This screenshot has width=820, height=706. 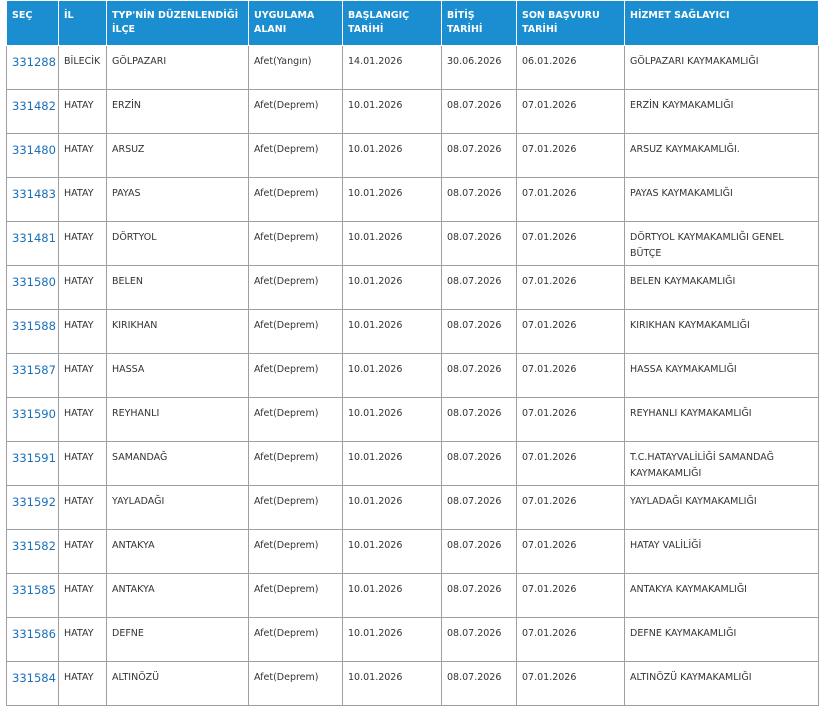 I want to click on table-cell: SAMANDAĞ, so click(x=177, y=463).